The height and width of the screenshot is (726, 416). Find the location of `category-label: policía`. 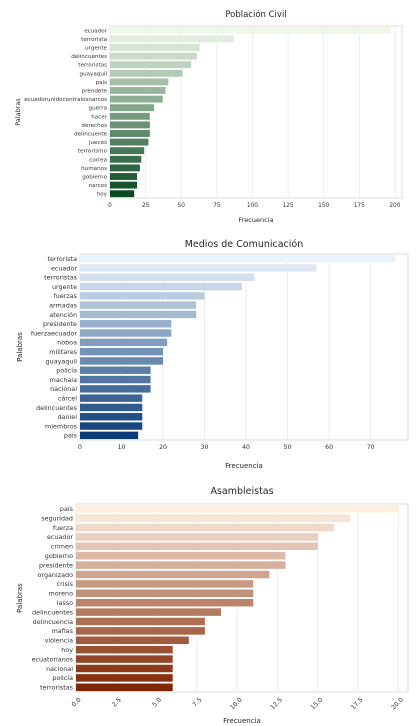

category-label: policía is located at coordinates (62, 678).